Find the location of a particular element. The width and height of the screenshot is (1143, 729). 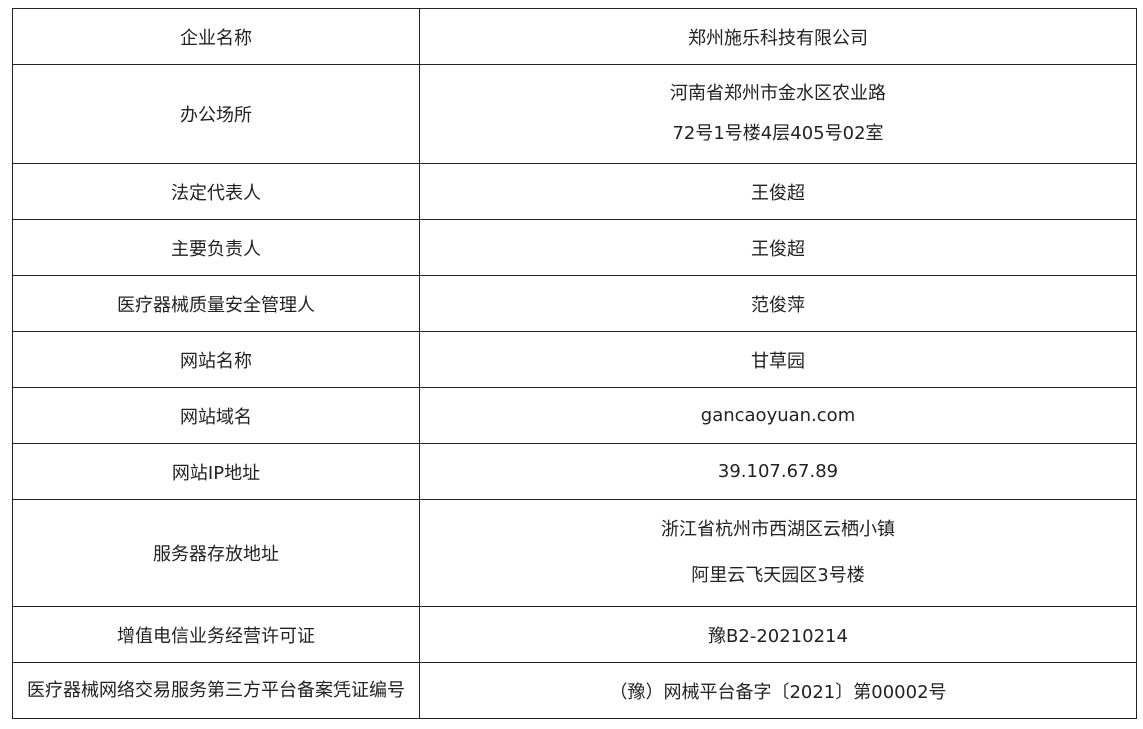

table-row: 网站IP地址 39.107.67.89 is located at coordinates (574, 471).